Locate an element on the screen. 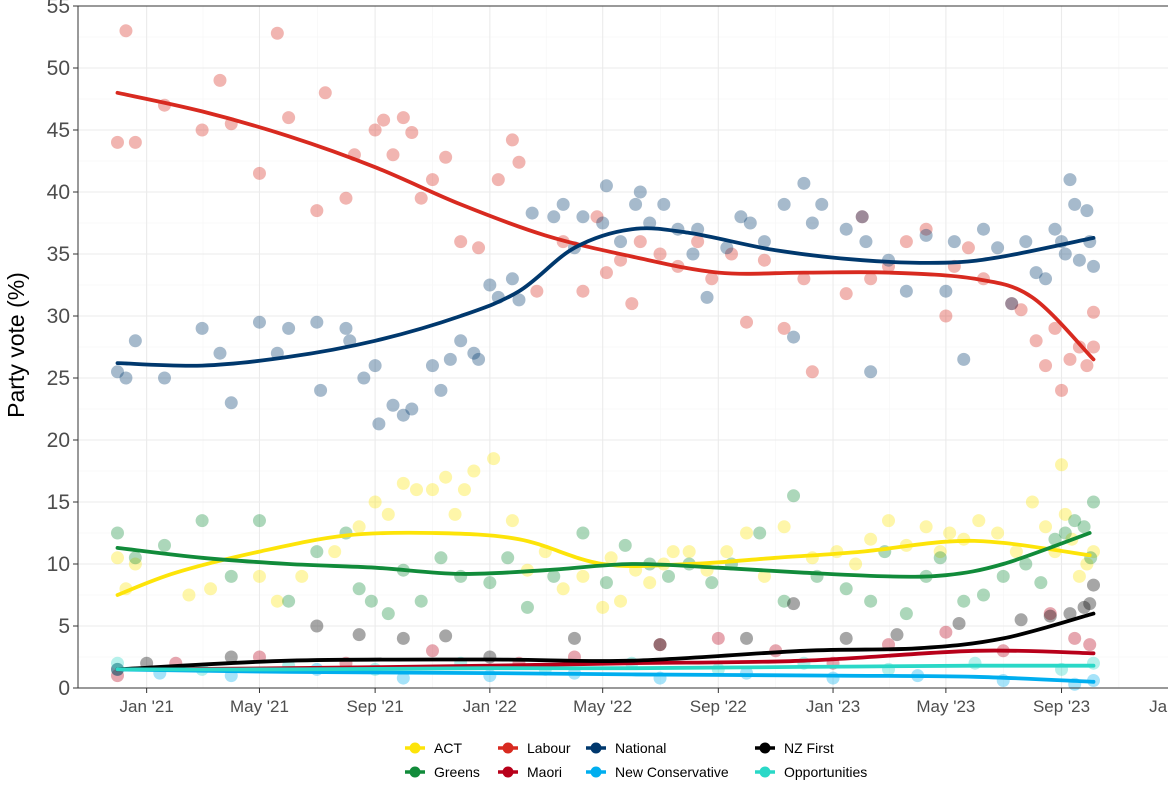 The width and height of the screenshot is (1168, 796). legend-label: Greens is located at coordinates (457, 772).